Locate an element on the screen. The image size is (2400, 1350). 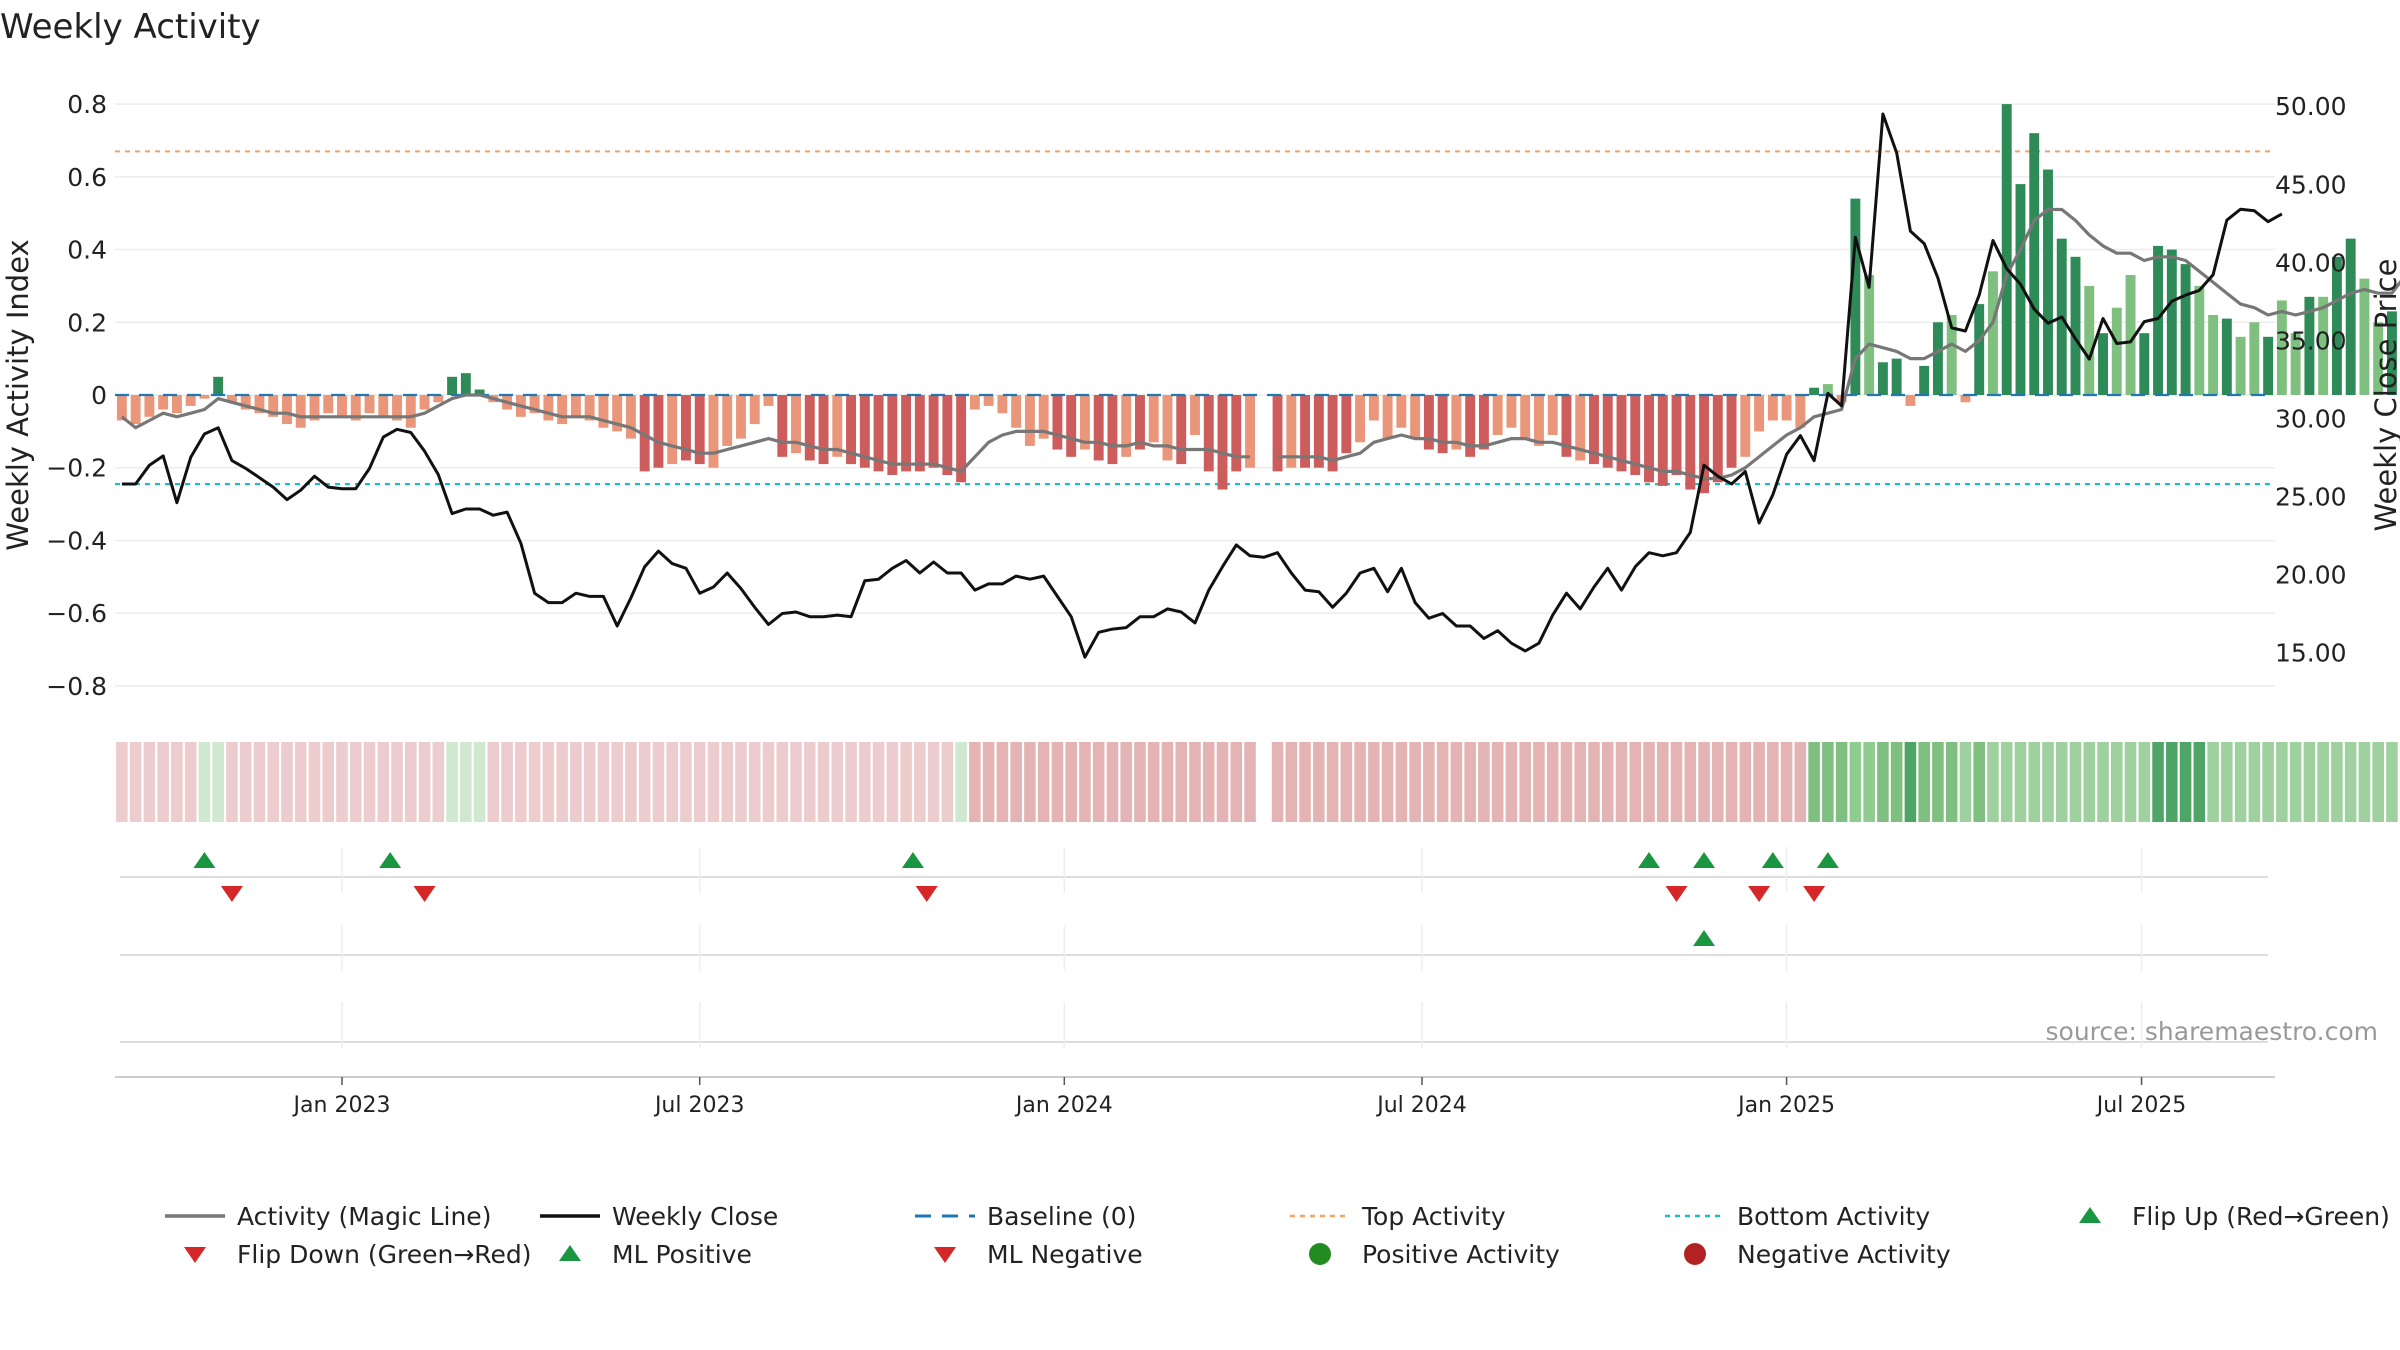
left-tick-label: −0.6 is located at coordinates (76, 613).